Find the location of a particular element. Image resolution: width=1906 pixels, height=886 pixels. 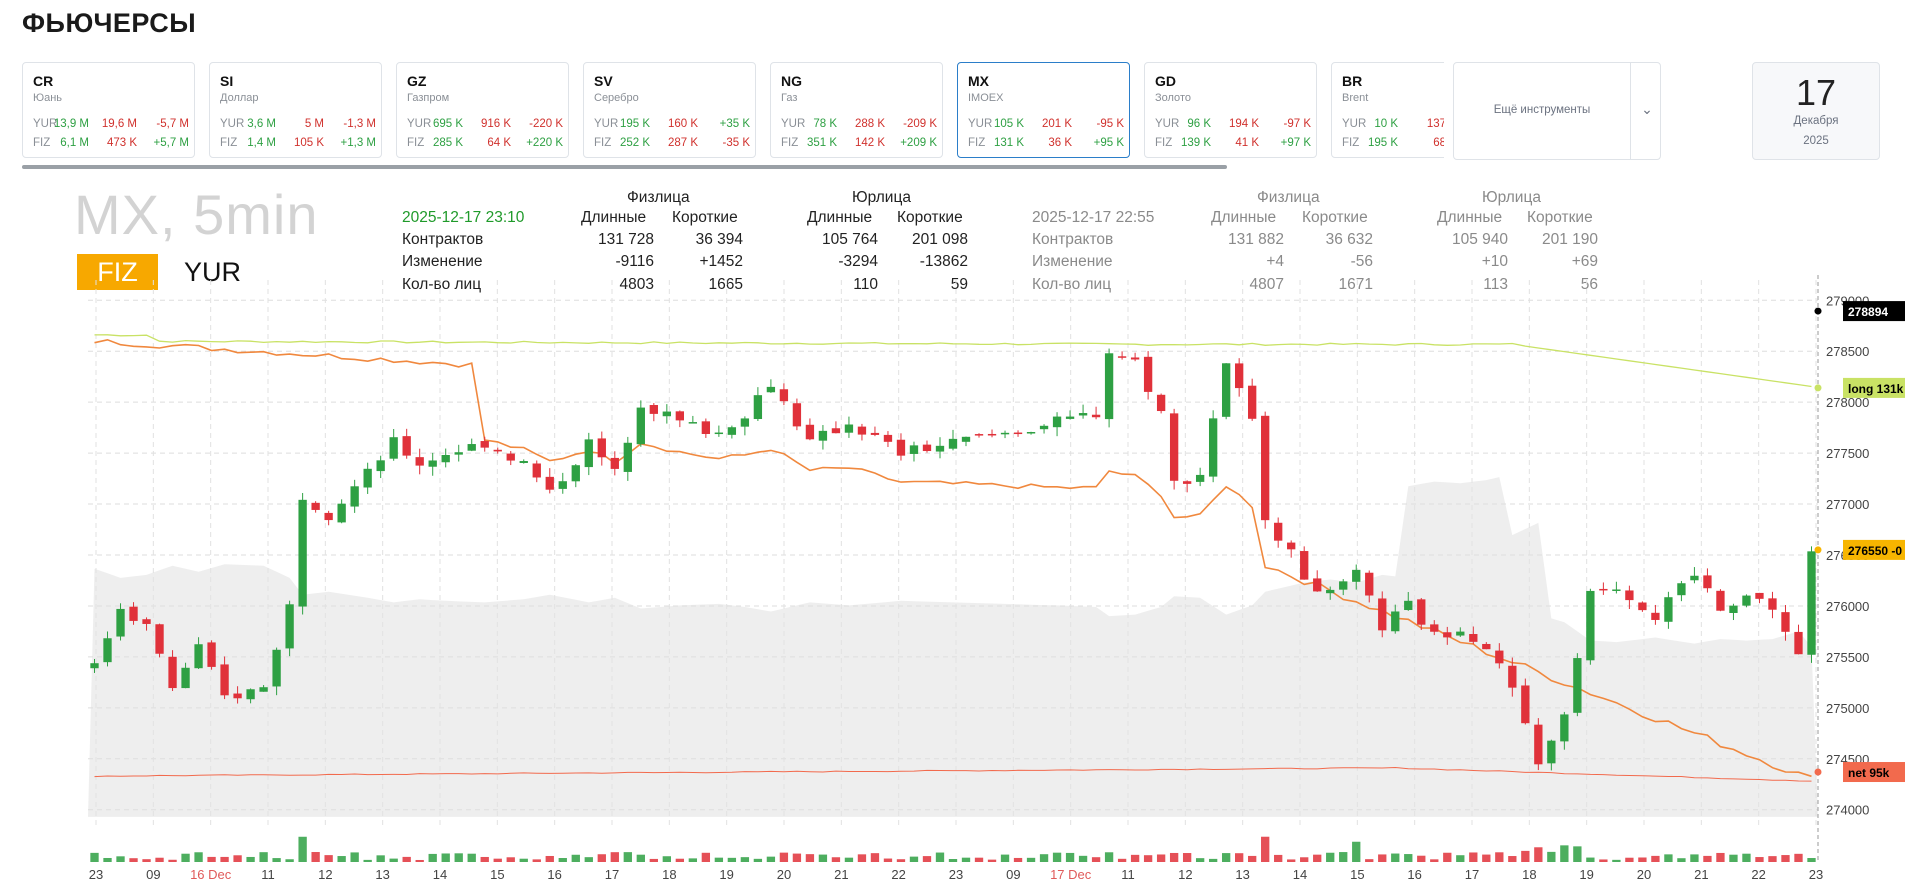

card-long-value: 10 K is located at coordinates (1386, 124).